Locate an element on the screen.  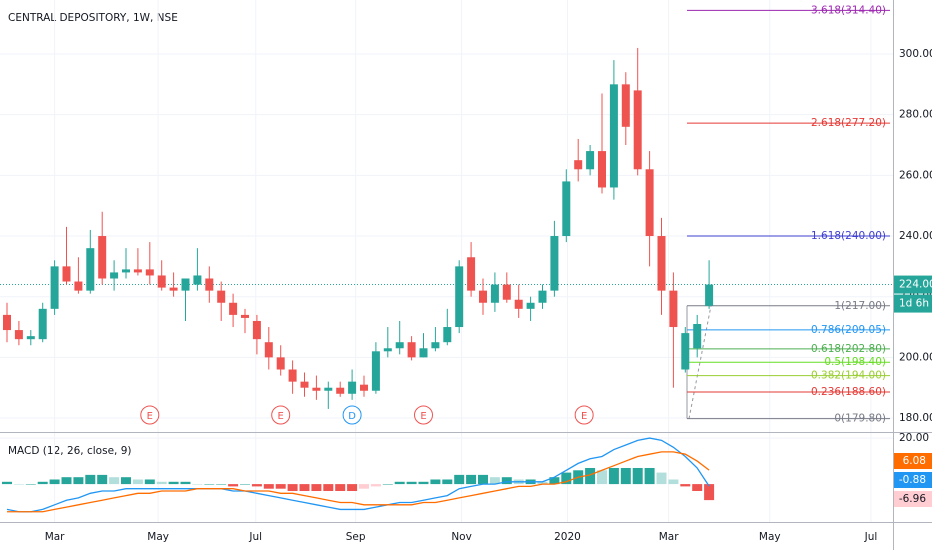
x-tick-label: Jul is located at coordinates (871, 537).